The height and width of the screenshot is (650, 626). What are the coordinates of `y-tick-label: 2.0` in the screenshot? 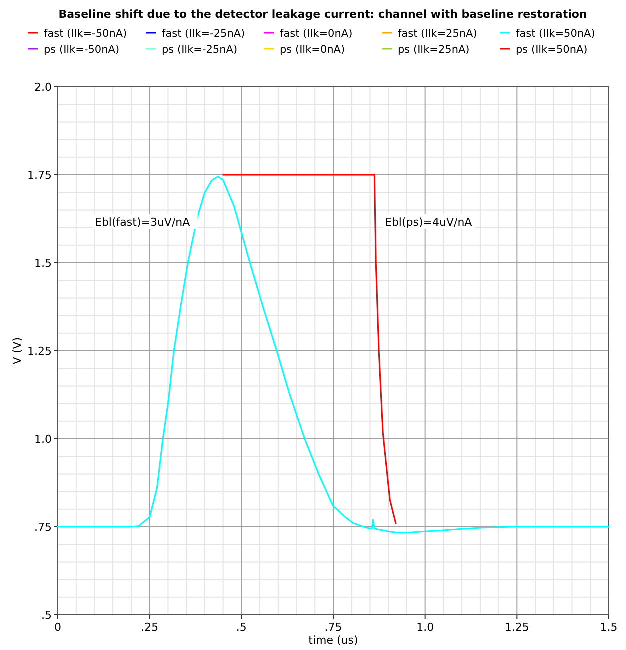 It's located at (43, 87).